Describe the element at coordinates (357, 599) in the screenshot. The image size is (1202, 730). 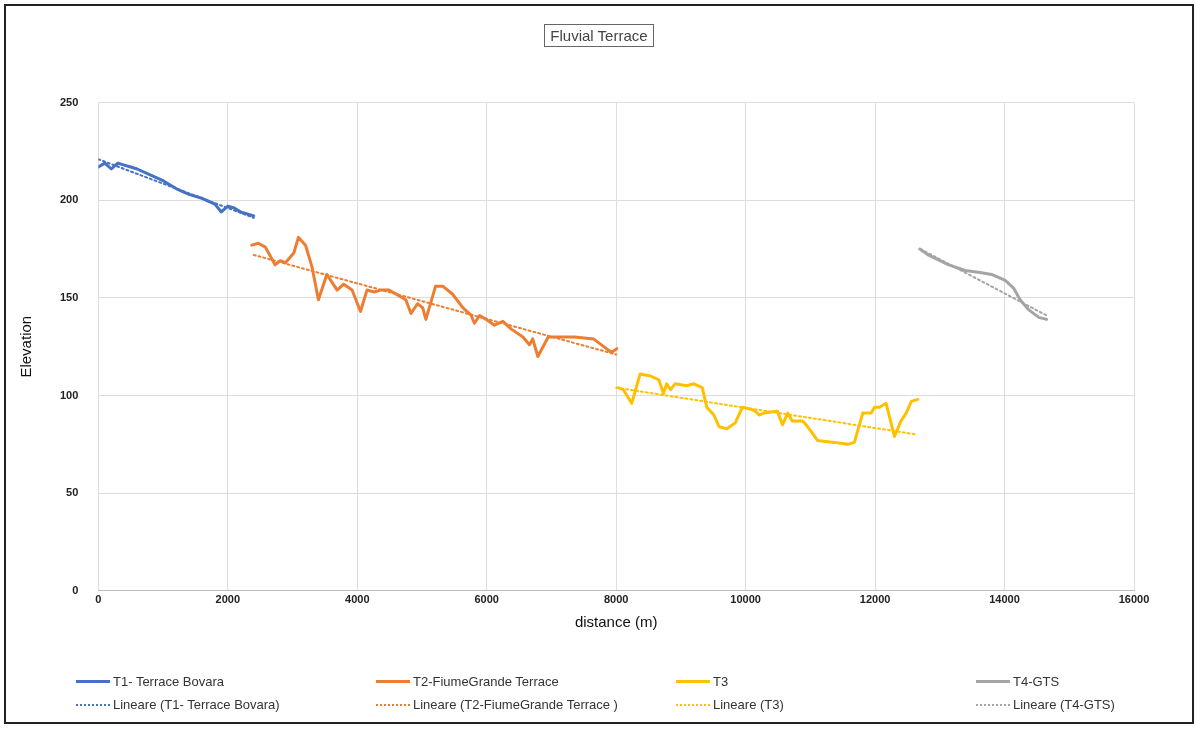
I see `x-tick-label: 4000` at that location.